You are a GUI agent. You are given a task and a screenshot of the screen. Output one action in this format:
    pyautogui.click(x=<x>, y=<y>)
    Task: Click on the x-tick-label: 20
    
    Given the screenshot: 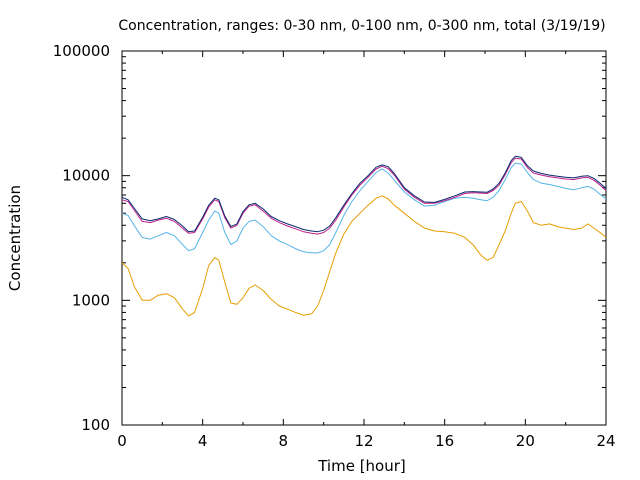 What is the action you would take?
    pyautogui.click(x=525, y=441)
    